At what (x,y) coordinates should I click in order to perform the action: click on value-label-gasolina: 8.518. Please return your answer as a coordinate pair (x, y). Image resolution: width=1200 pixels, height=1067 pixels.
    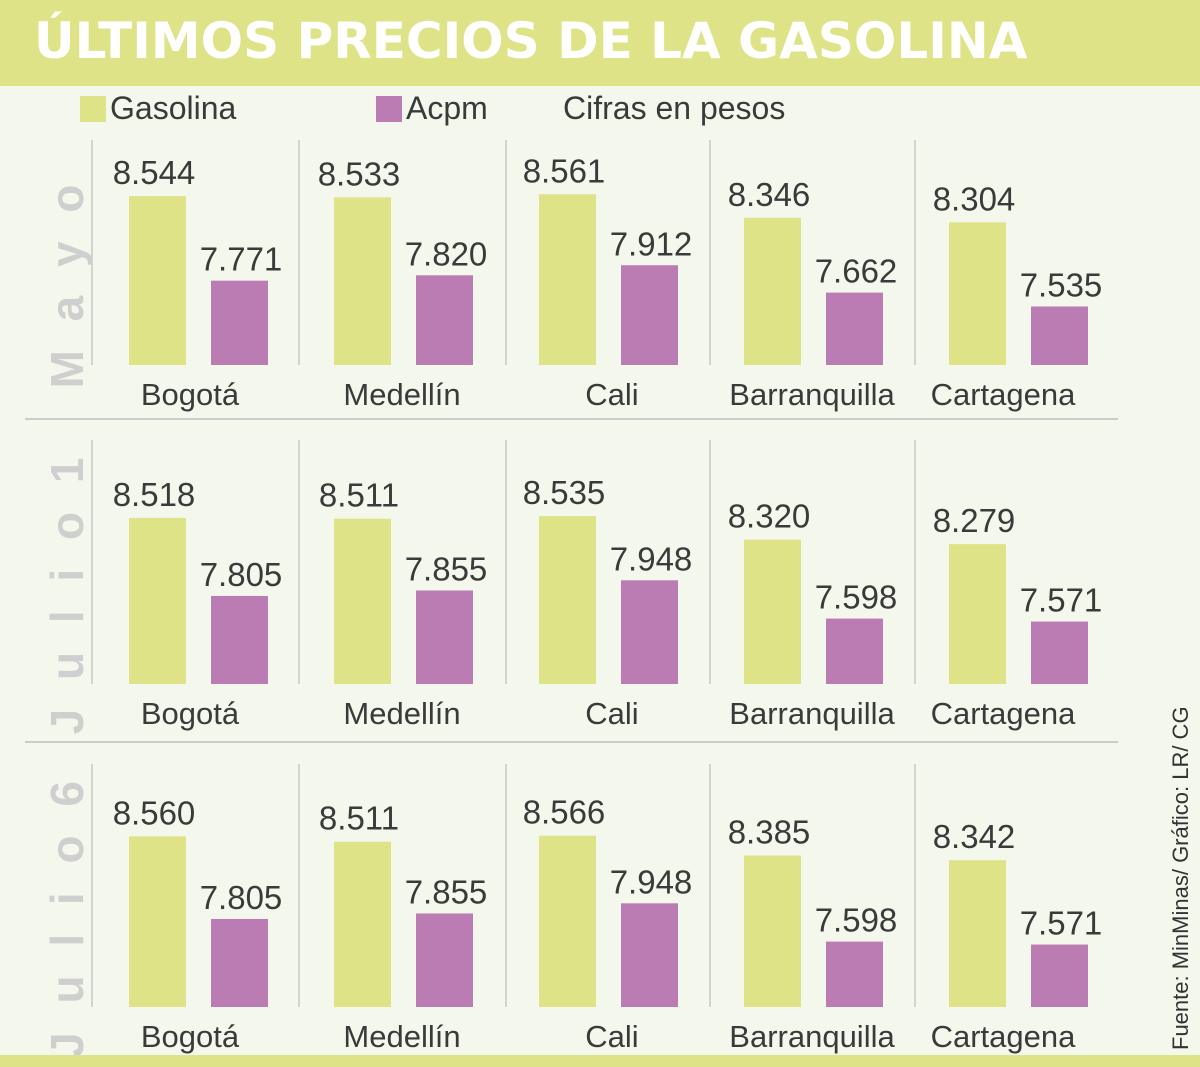
    Looking at the image, I should click on (154, 494).